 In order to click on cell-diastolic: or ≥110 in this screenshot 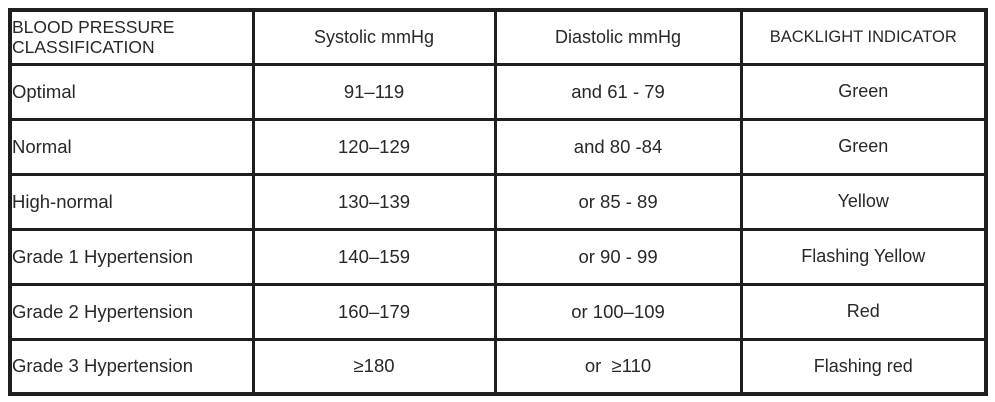, I will do `click(618, 366)`.